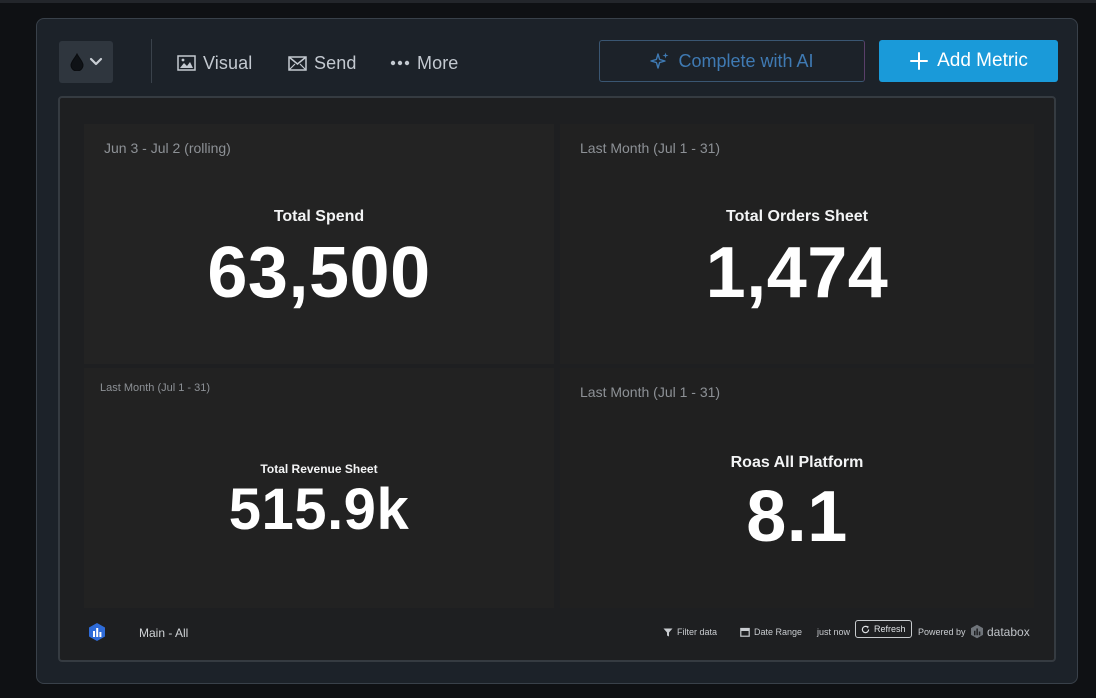  Describe the element at coordinates (335, 62) in the screenshot. I see `send-label: Send` at that location.